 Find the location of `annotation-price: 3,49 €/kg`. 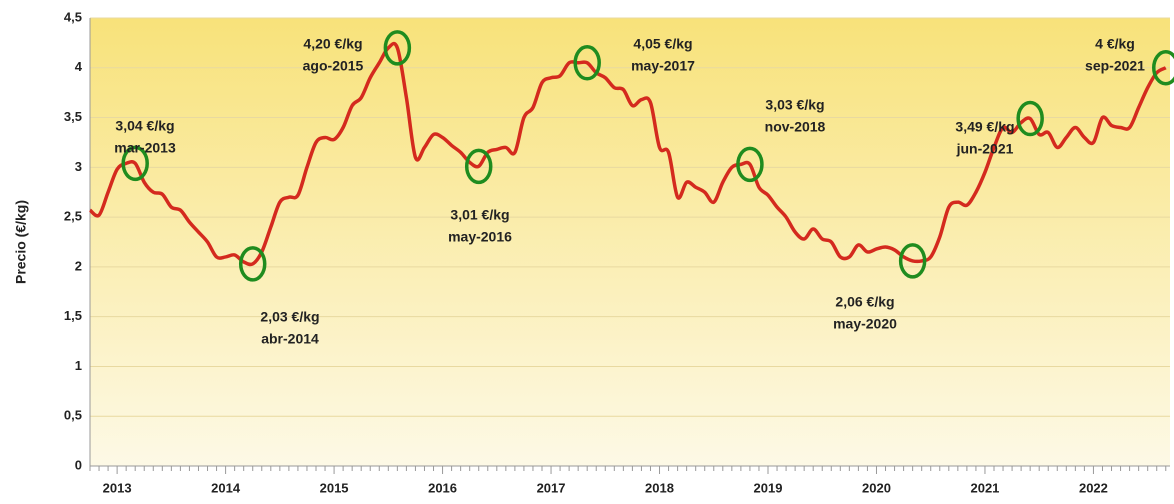

annotation-price: 3,49 €/kg is located at coordinates (984, 127).